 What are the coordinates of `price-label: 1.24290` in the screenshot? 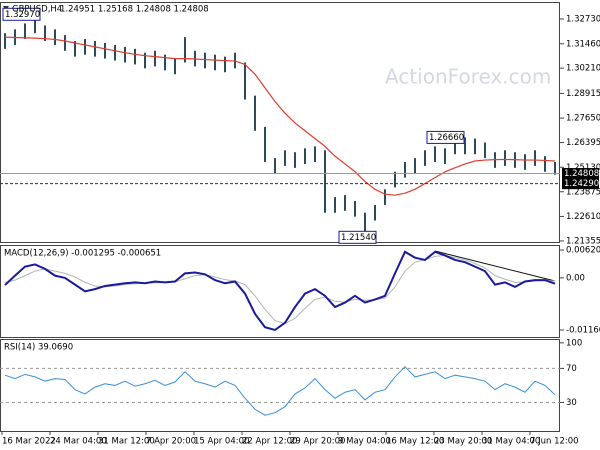 It's located at (581, 184).